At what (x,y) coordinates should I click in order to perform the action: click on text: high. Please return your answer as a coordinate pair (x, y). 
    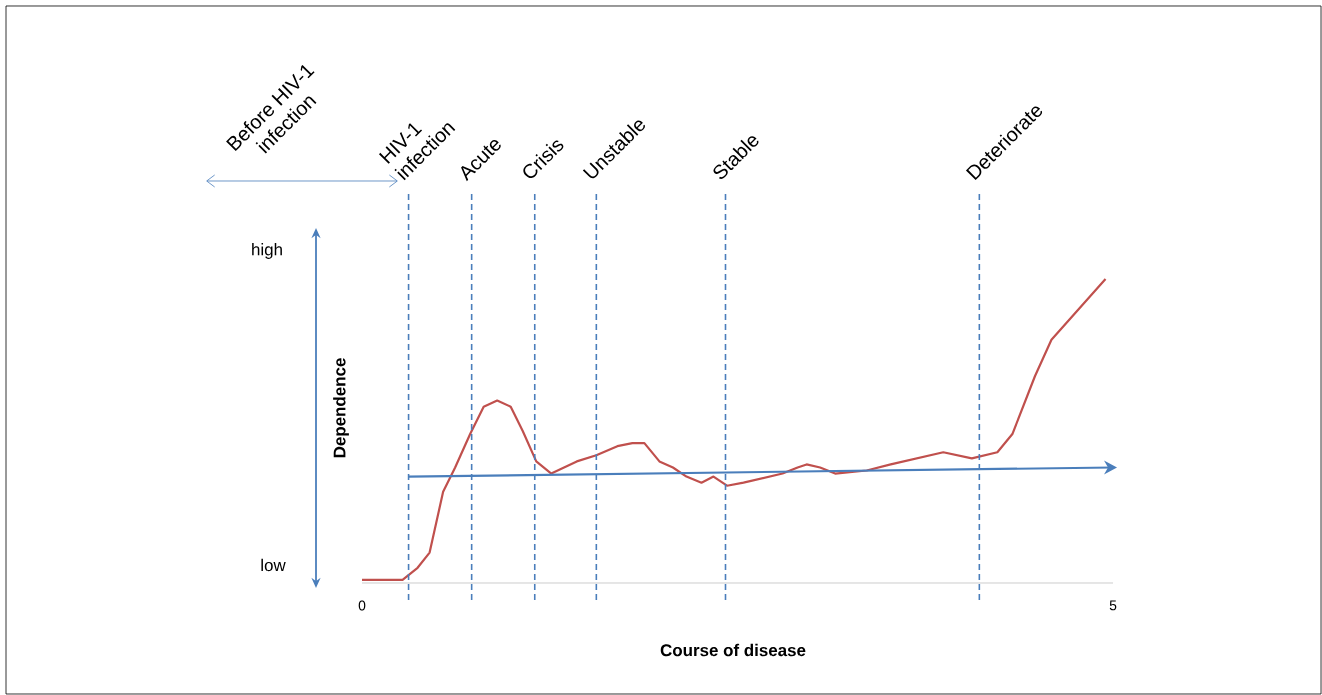
    Looking at the image, I should click on (267, 251).